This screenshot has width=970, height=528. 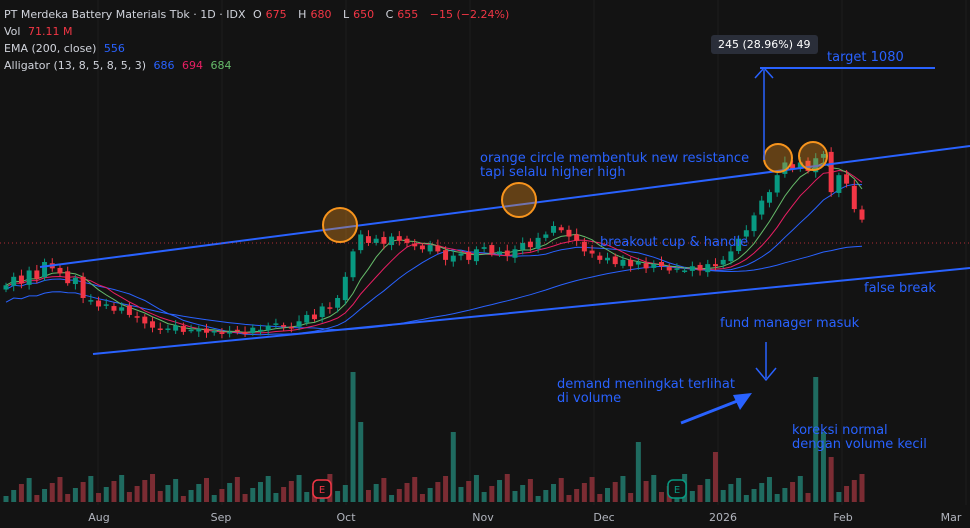 I want to click on demand-note-2: di volume, so click(x=589, y=398).